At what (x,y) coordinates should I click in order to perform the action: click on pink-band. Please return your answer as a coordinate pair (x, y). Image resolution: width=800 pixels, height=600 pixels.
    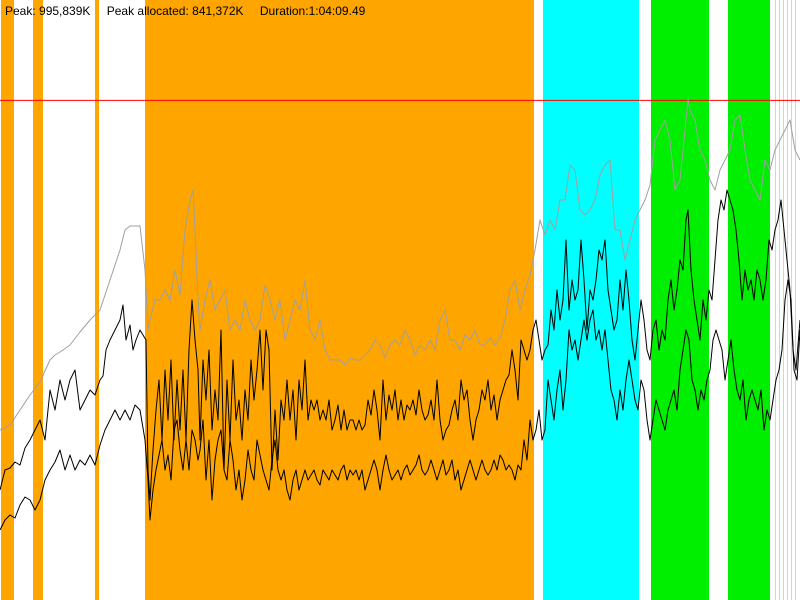
    Looking at the image, I should click on (795, 300).